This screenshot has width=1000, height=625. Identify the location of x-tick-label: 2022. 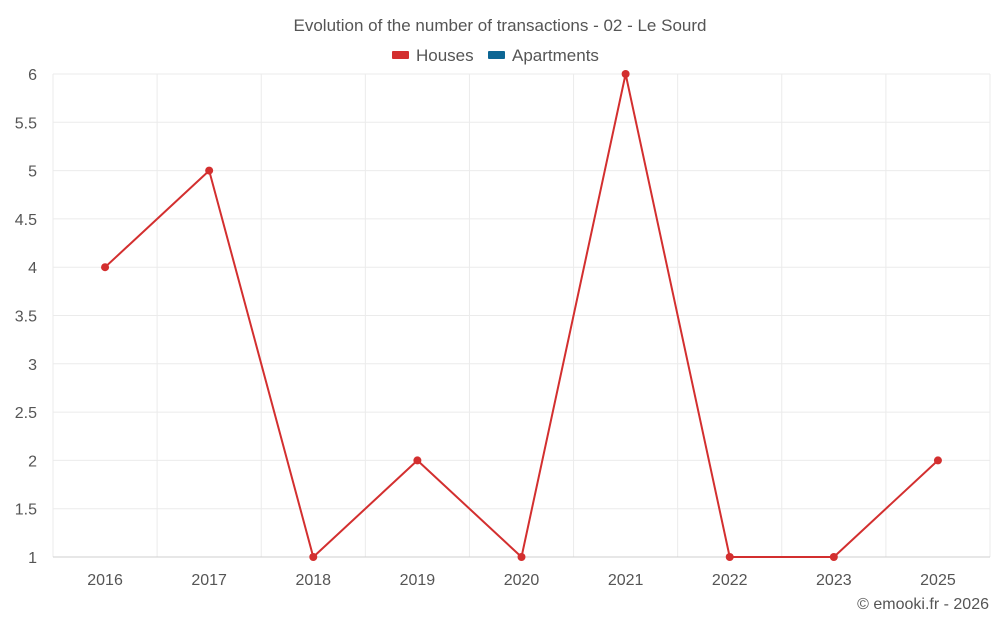
(730, 580).